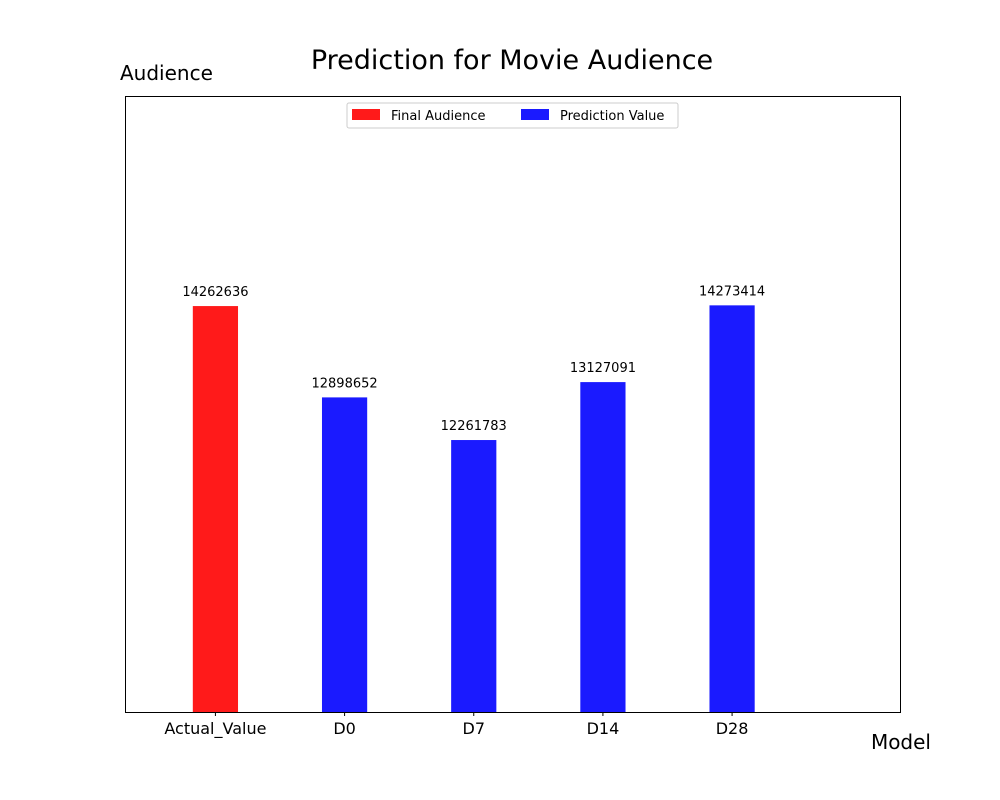 The height and width of the screenshot is (800, 1000). What do you see at coordinates (603, 547) in the screenshot?
I see `bar-d14` at bounding box center [603, 547].